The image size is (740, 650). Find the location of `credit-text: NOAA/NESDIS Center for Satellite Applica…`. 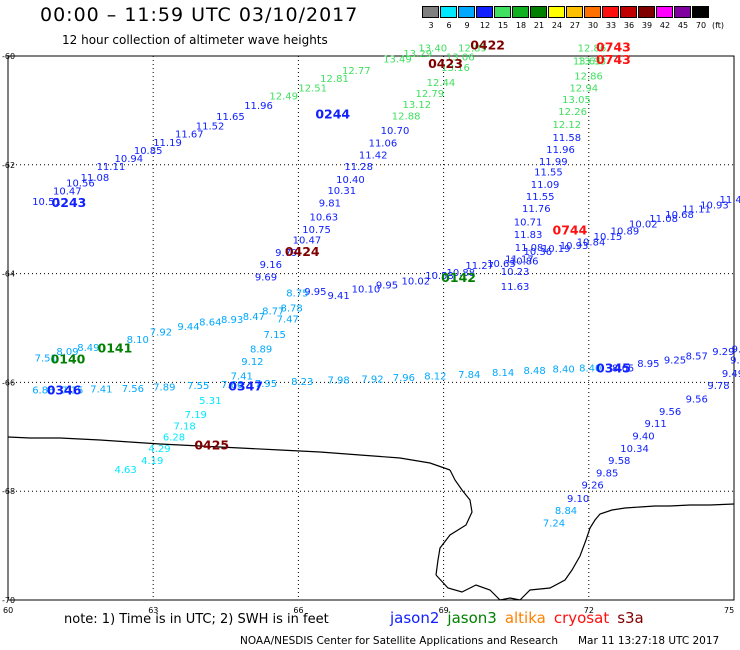

credit-text: NOAA/NESDIS Center for Satellite Applica… is located at coordinates (399, 641).